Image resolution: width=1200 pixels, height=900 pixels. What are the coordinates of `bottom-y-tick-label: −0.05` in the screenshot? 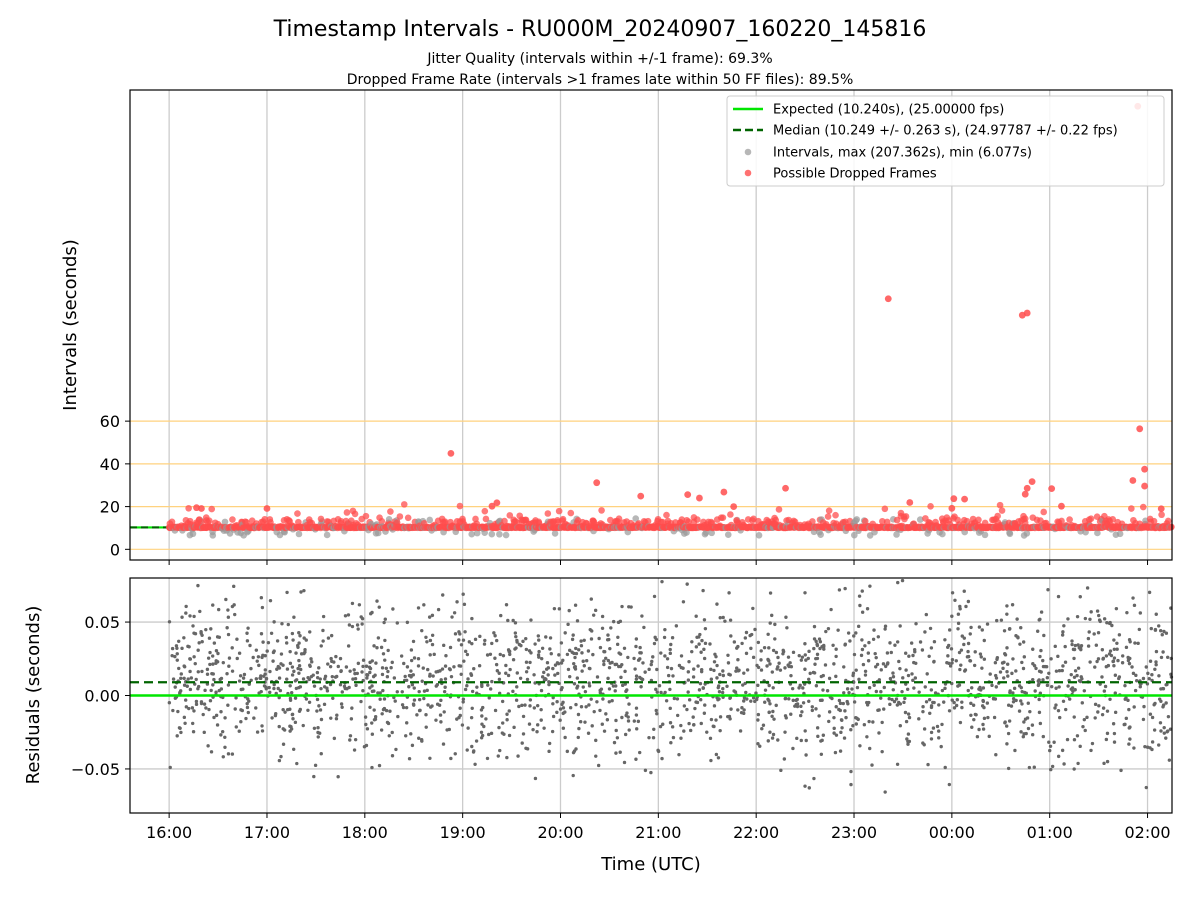 It's located at (95, 769).